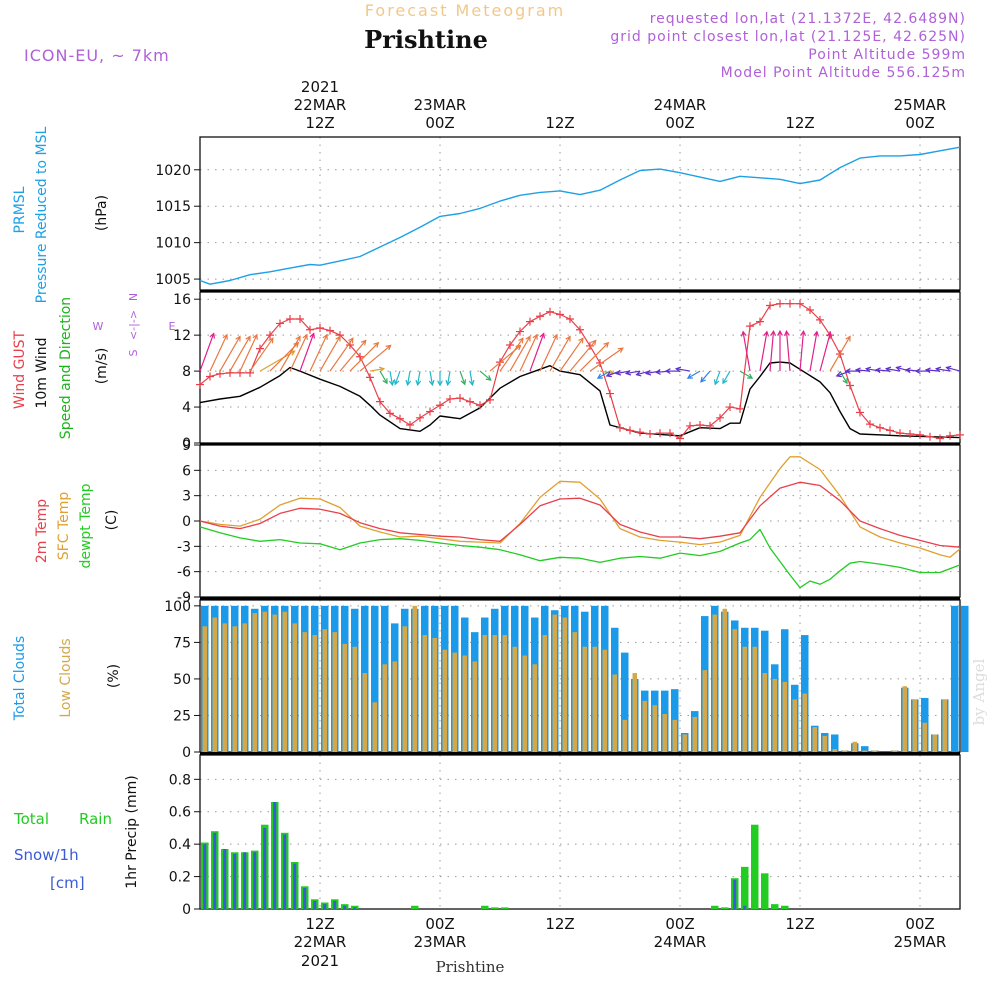 This screenshot has width=1000, height=1000. Describe the element at coordinates (375, 678) in the screenshot. I see `total-cloud-bar` at that location.